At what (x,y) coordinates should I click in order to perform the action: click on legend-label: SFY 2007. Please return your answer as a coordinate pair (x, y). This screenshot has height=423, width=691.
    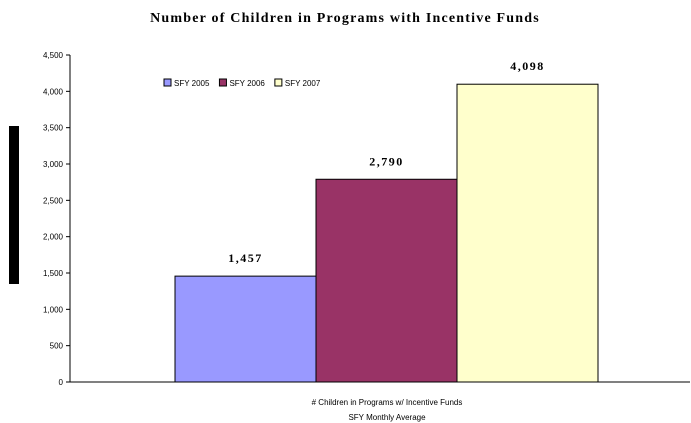
    Looking at the image, I should click on (303, 83).